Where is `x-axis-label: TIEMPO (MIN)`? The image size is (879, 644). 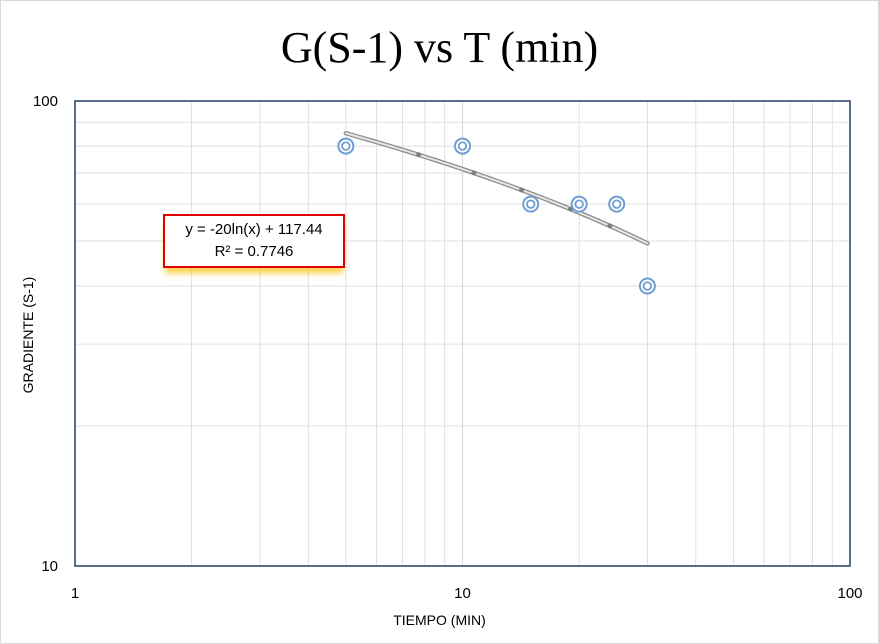
x-axis-label: TIEMPO (MIN) is located at coordinates (439, 620).